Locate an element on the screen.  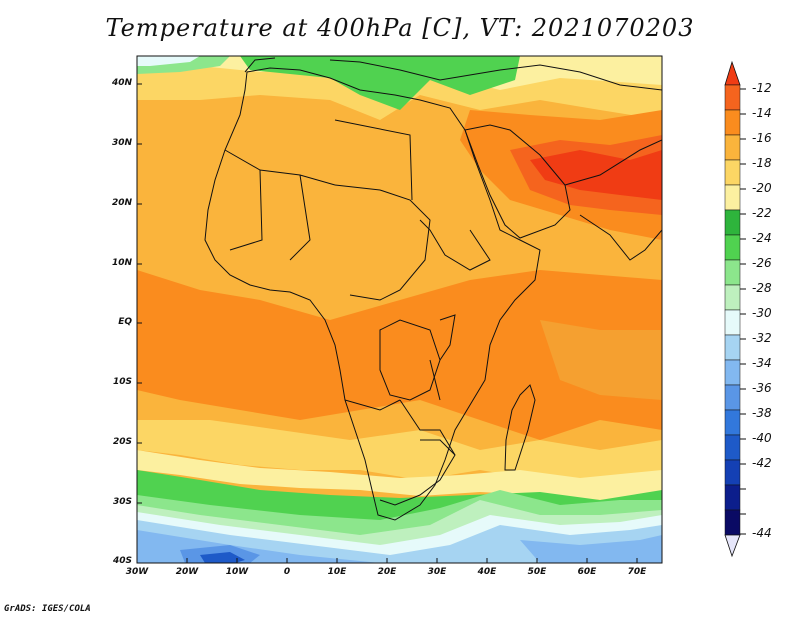
lat-label: 40S is located at coordinates (122, 561).